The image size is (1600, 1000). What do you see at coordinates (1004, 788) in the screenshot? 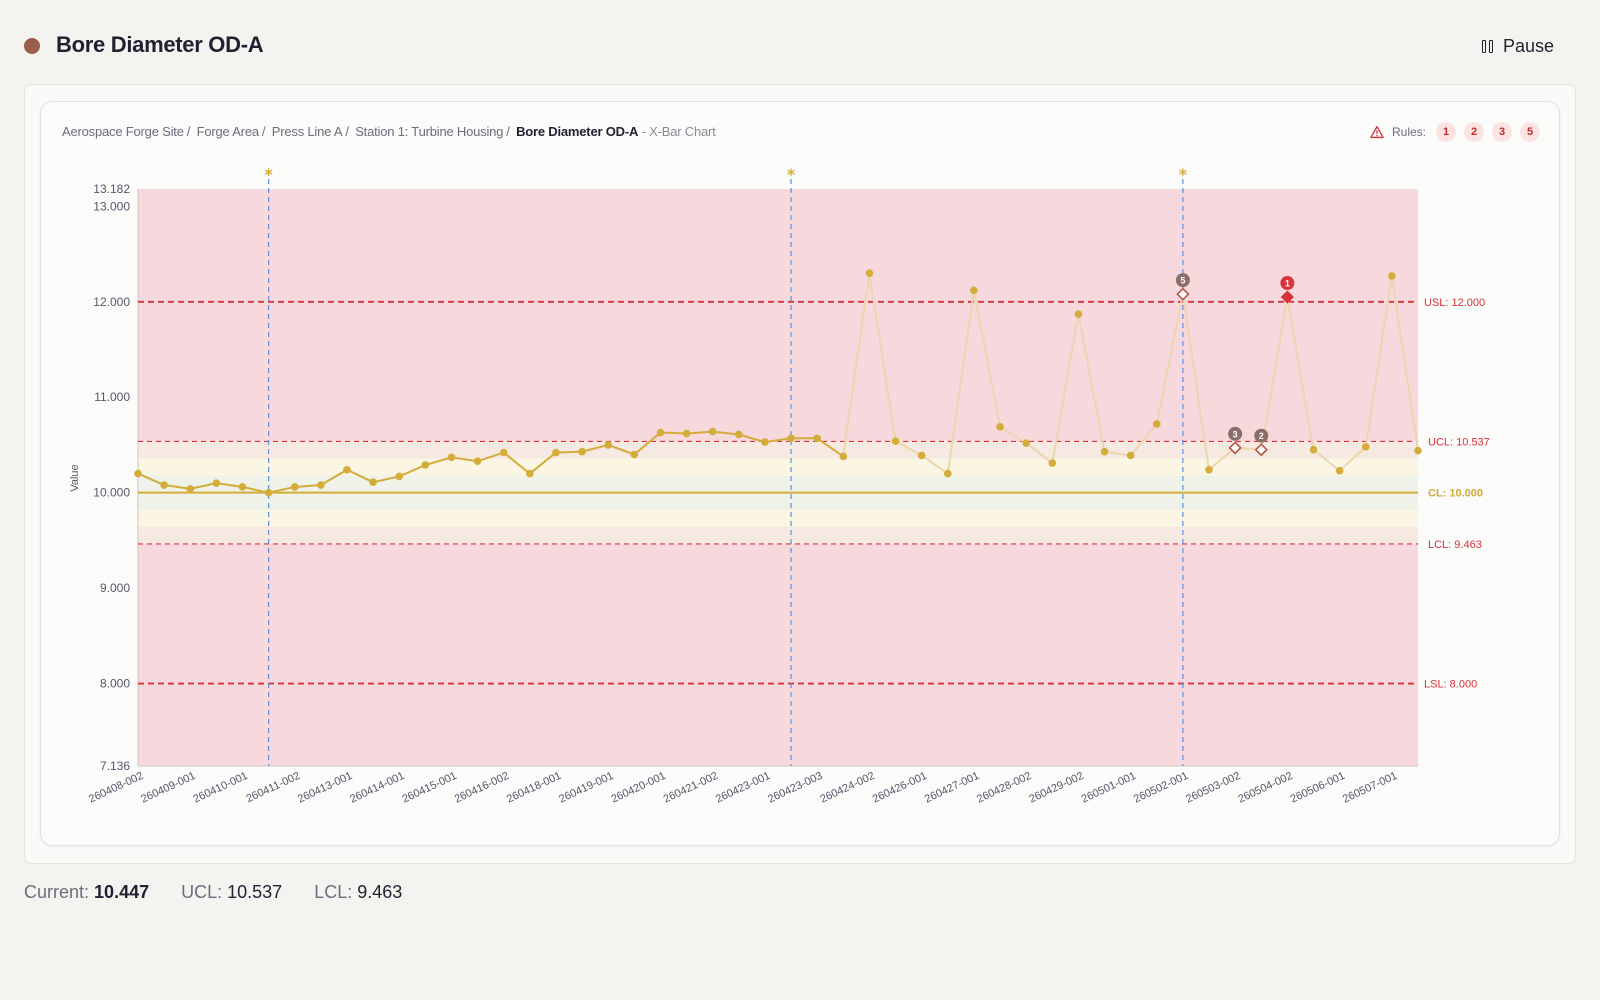
I see `x-tick-label: 260428-002` at bounding box center [1004, 788].